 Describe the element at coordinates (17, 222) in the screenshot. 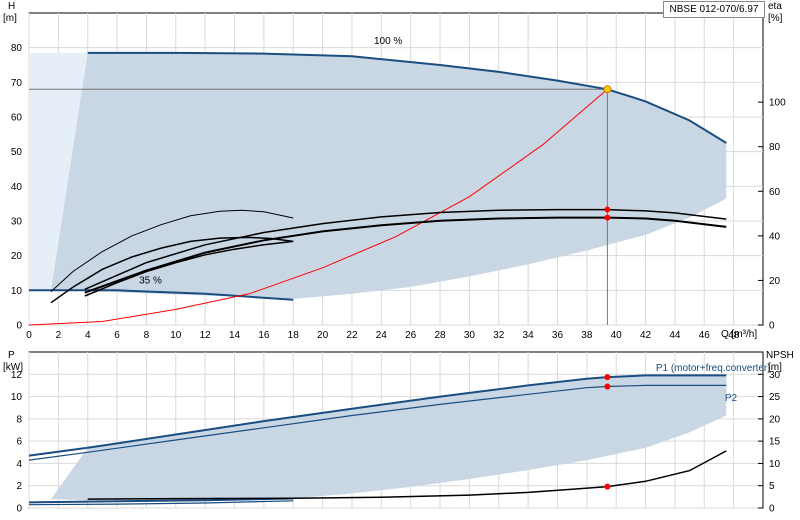

I see `left-tick-label: 30` at that location.